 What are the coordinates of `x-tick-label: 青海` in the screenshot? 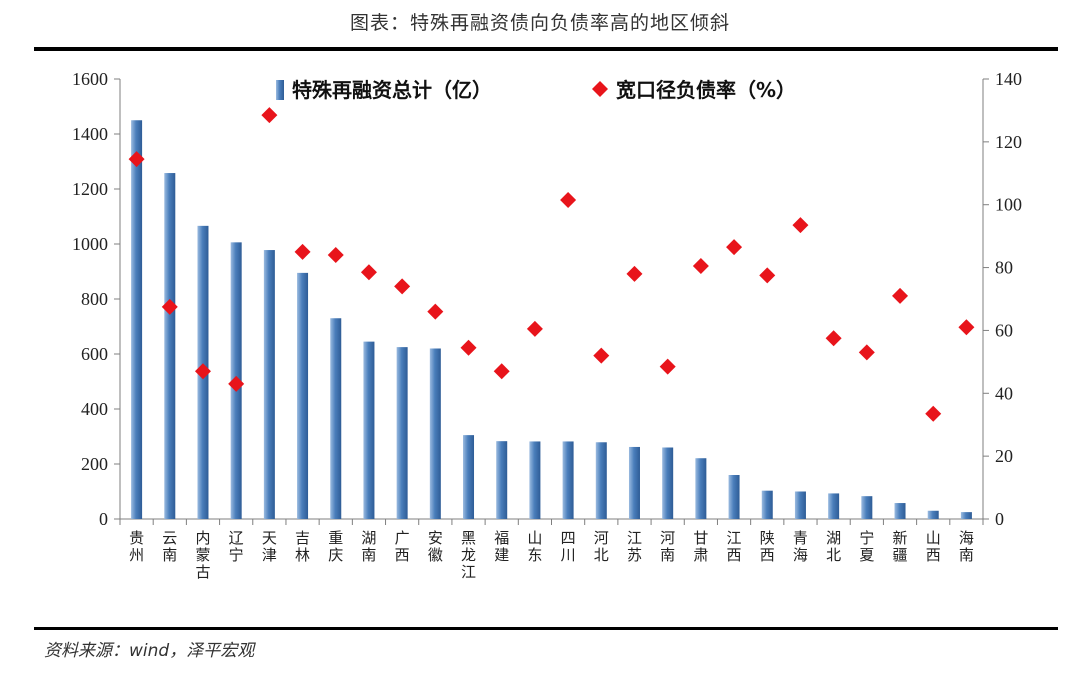 It's located at (800, 546).